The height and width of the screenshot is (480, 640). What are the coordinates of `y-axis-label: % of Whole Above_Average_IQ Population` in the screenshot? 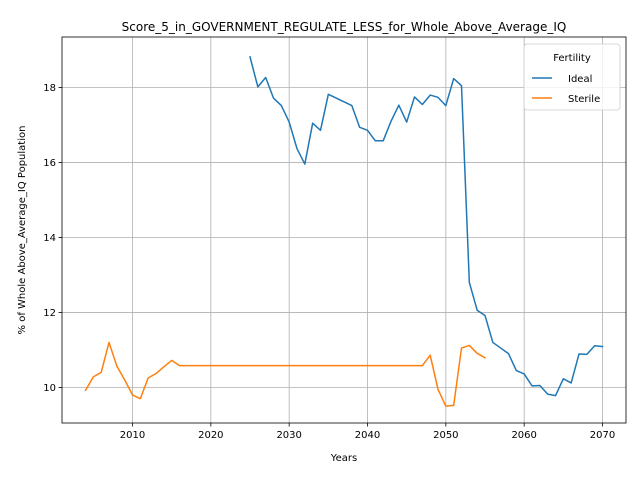 It's located at (22, 230).